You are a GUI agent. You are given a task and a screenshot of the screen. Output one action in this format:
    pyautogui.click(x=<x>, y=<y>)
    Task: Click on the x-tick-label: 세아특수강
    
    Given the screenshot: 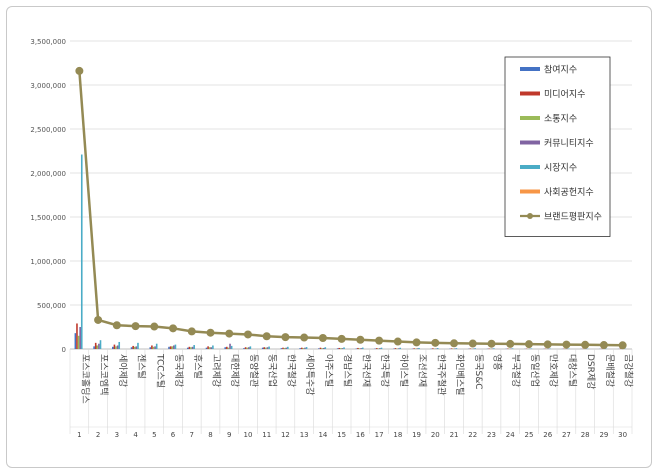 What is the action you would take?
    pyautogui.click(x=309, y=374)
    